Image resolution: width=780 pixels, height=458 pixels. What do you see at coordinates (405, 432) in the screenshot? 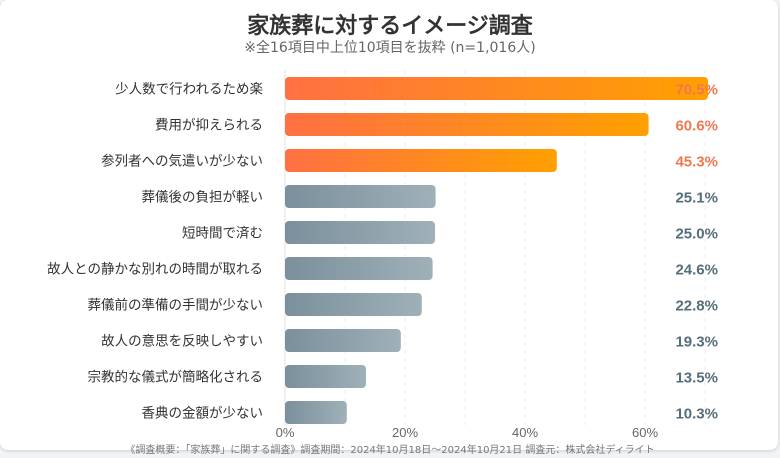
I see `x-tick-label: 20%` at bounding box center [405, 432].